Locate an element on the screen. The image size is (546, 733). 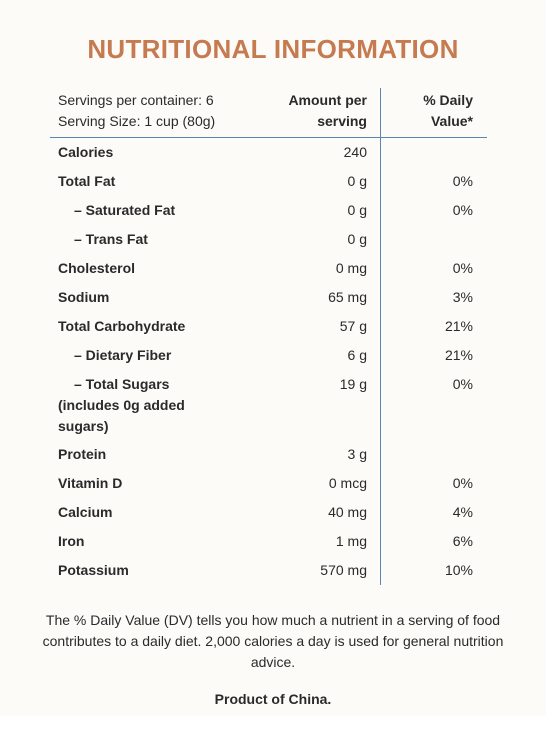
nutrient-row: Vitamin D 0 mcg 0% is located at coordinates (273, 483).